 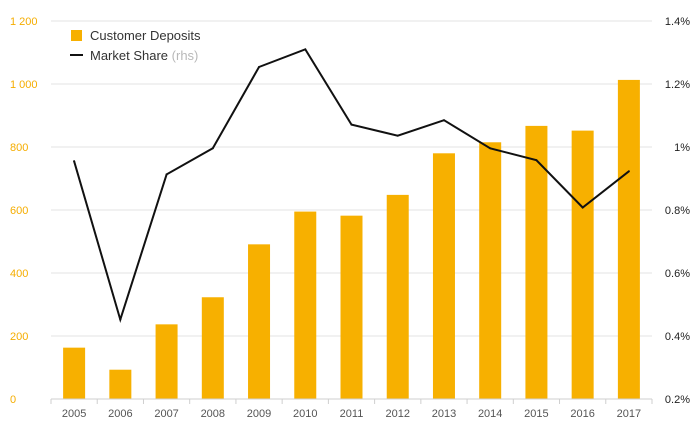 I want to click on legend-label-customer-deposits-text: Customer Deposits, so click(x=145, y=35).